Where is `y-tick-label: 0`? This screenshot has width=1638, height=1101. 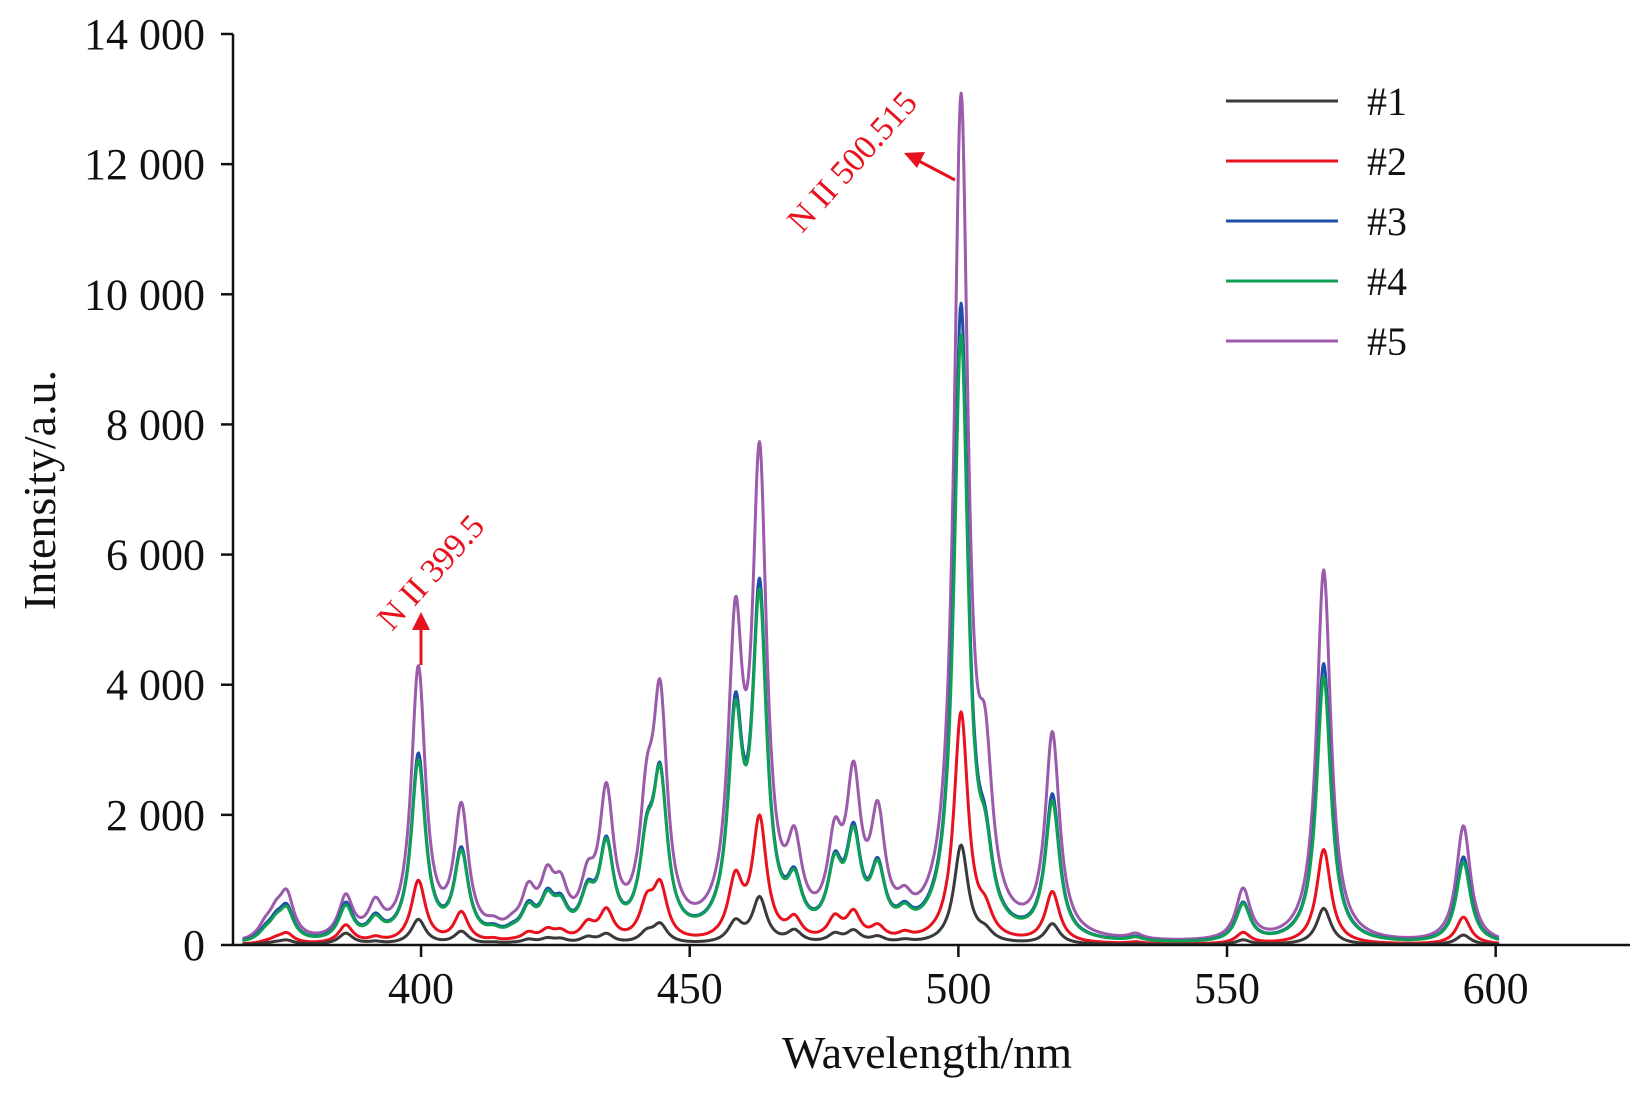 y-tick-label: 0 is located at coordinates (194, 945).